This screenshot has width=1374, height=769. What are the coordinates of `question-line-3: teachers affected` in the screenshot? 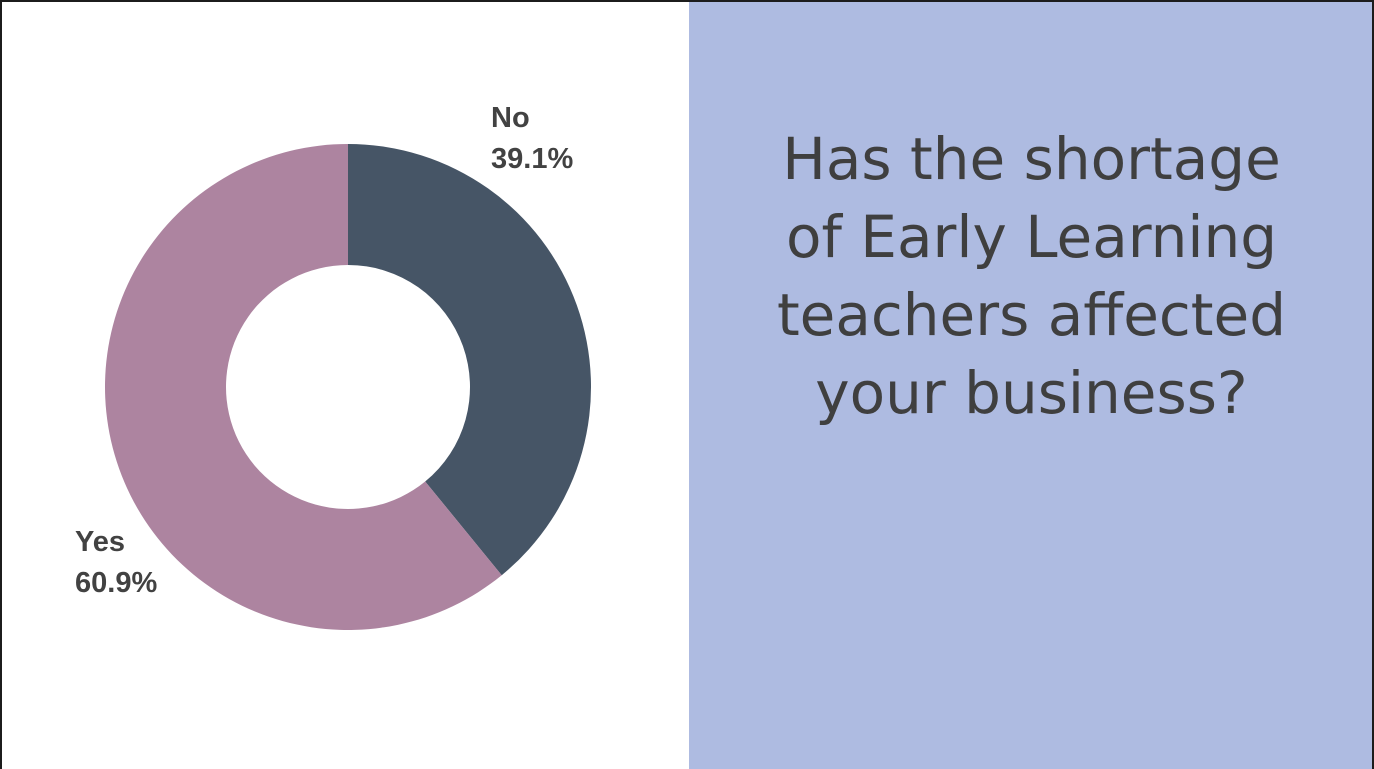 It's located at (1031, 315).